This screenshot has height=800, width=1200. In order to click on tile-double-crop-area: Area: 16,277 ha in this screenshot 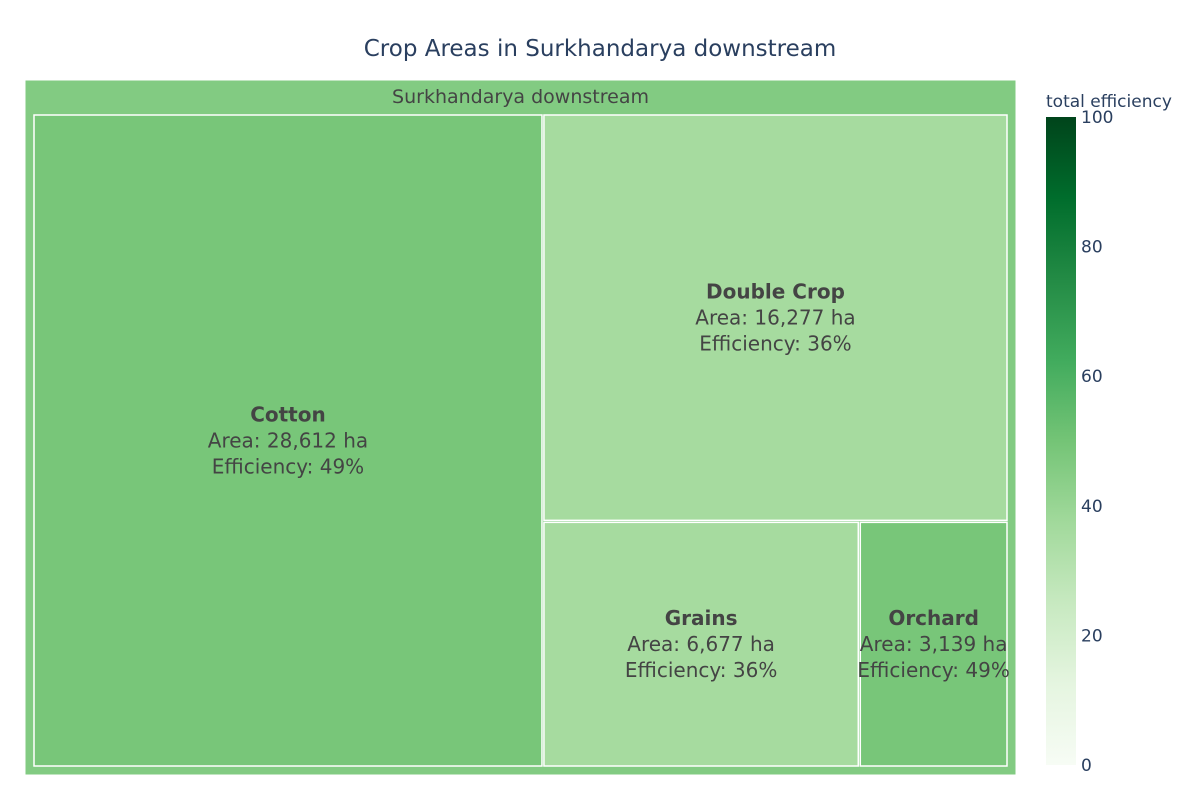, I will do `click(775, 318)`.